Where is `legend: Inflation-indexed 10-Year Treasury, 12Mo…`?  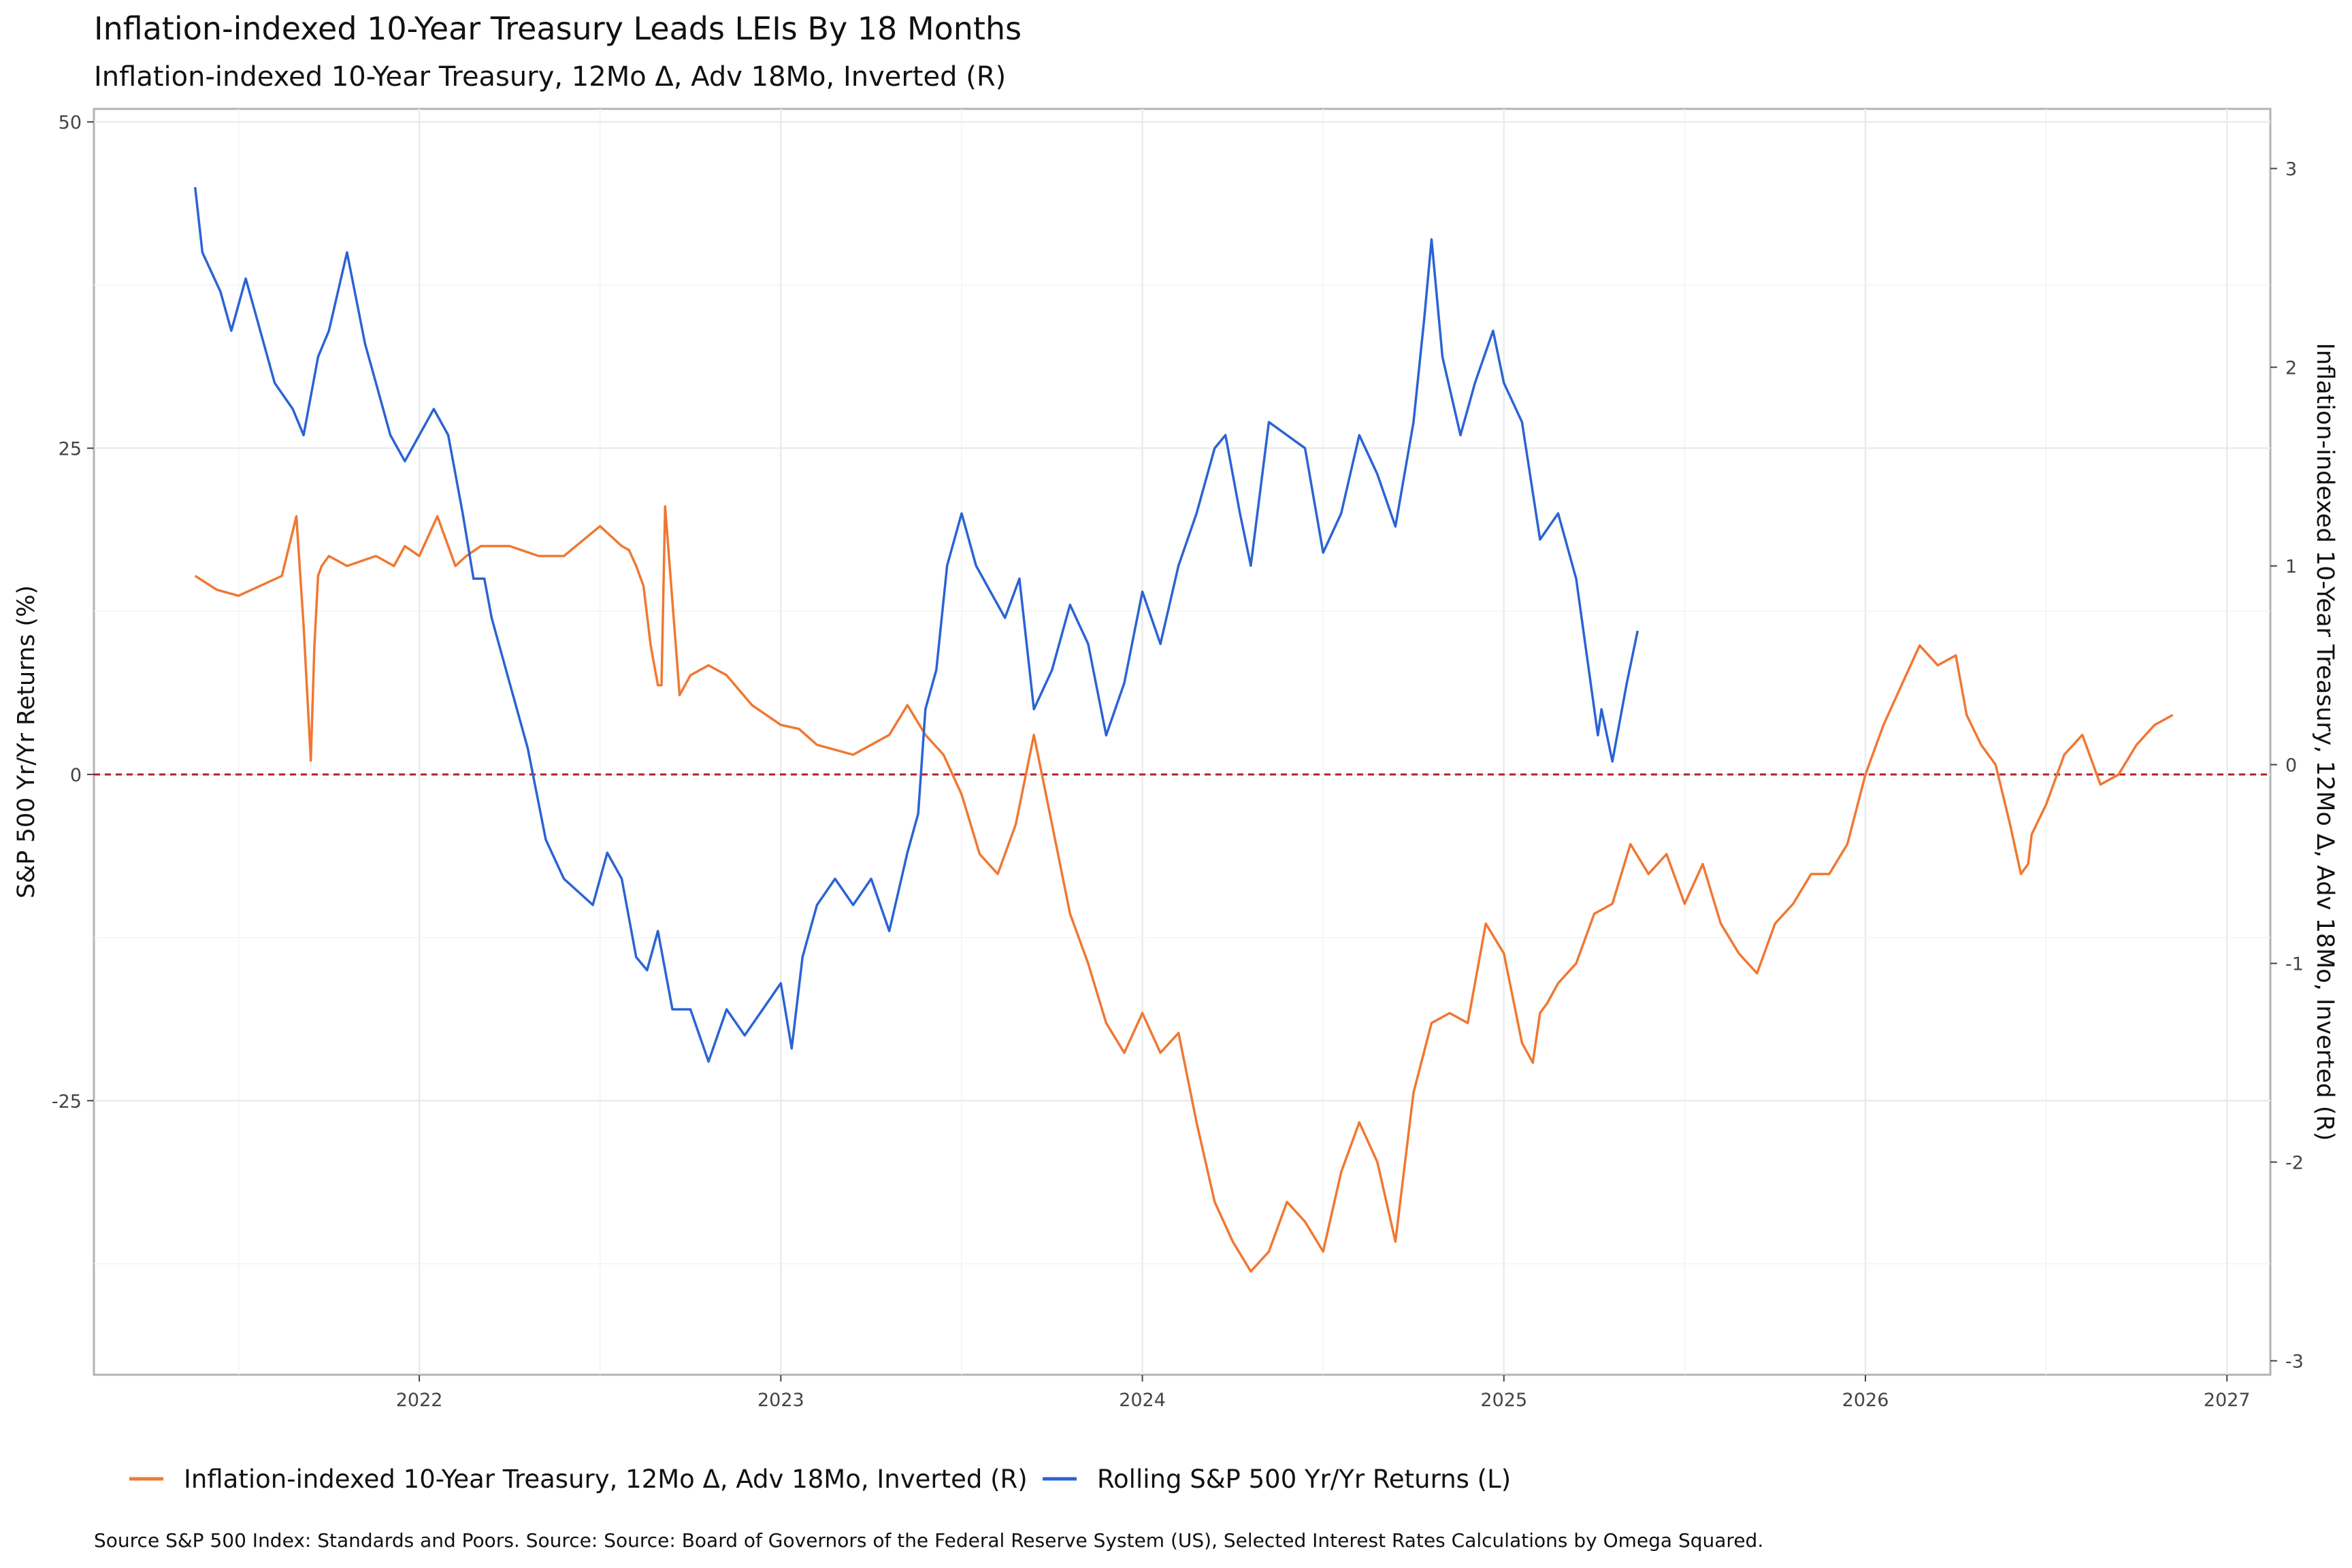 legend: Inflation-indexed 10-Year Treasury, 12Mo… is located at coordinates (820, 1479).